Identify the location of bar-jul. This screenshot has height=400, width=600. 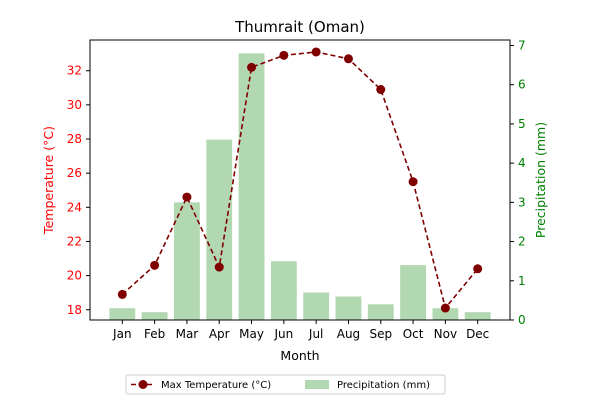
(316, 306).